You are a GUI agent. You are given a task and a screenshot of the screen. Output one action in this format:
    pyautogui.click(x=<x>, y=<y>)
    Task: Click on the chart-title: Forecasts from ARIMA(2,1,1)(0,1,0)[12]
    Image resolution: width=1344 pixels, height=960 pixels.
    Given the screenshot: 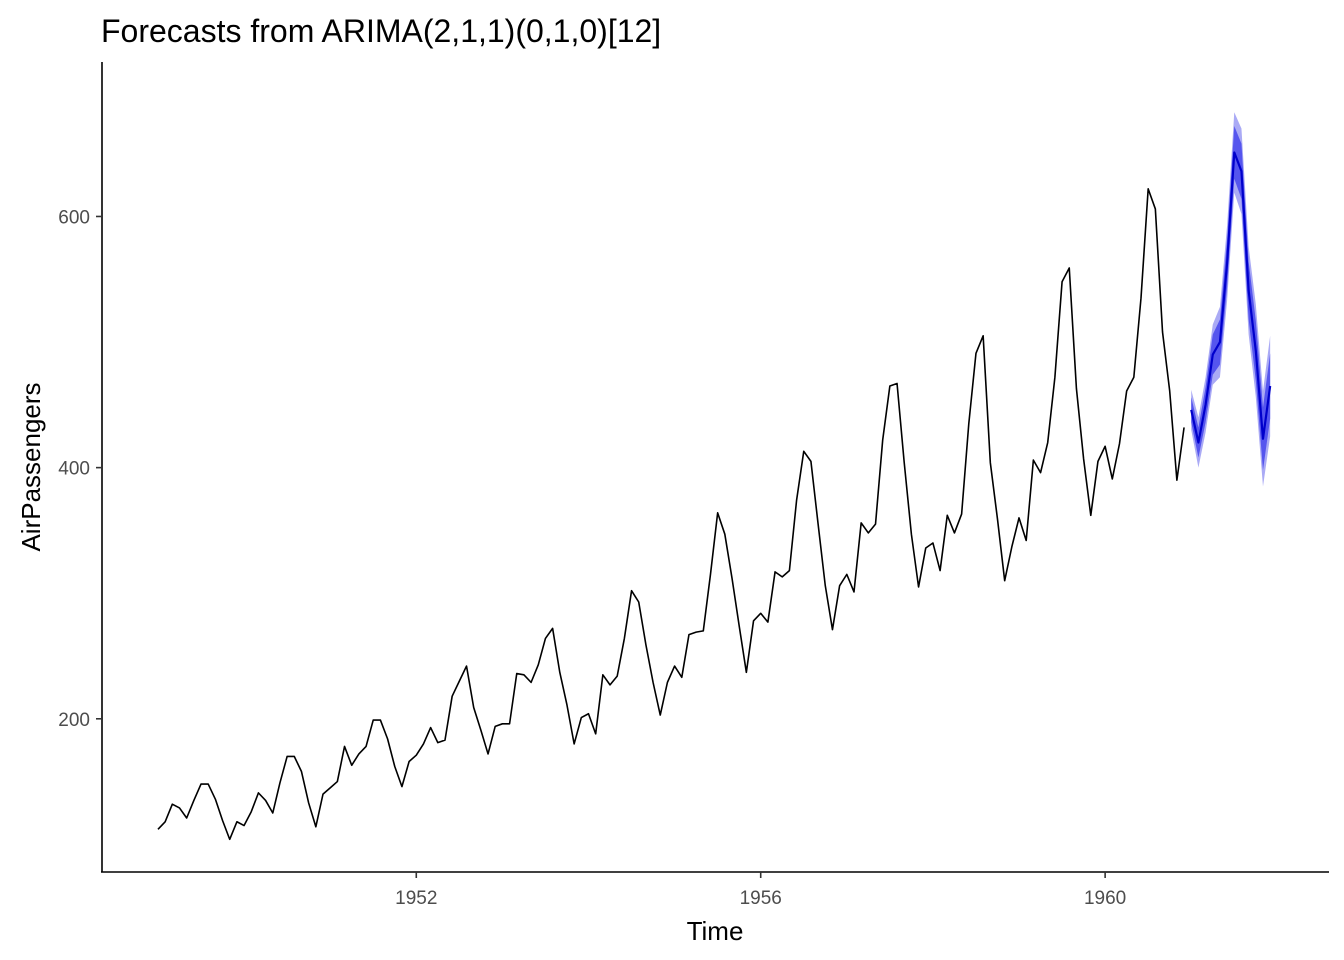 What is the action you would take?
    pyautogui.click(x=381, y=31)
    